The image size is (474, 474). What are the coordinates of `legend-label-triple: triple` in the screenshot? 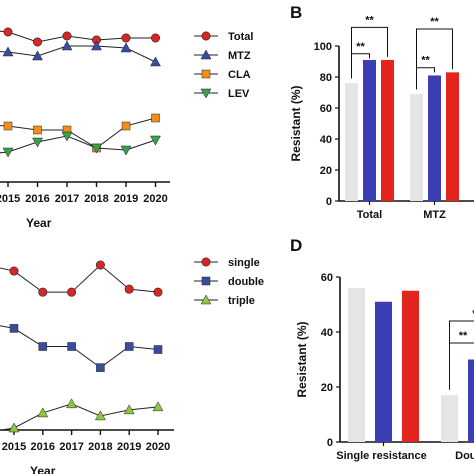 It's located at (241, 301).